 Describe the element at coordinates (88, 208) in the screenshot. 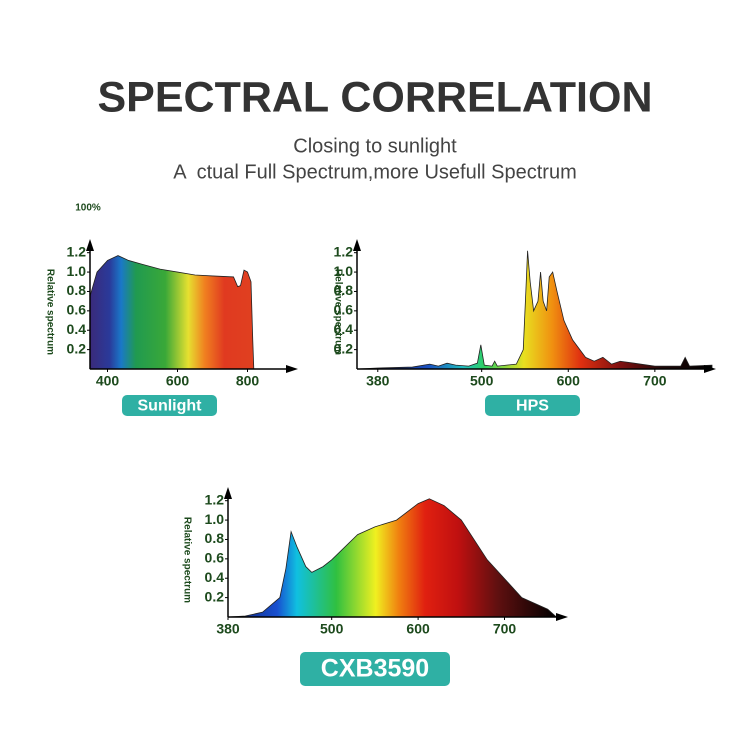

I see `annotation: 100%` at that location.